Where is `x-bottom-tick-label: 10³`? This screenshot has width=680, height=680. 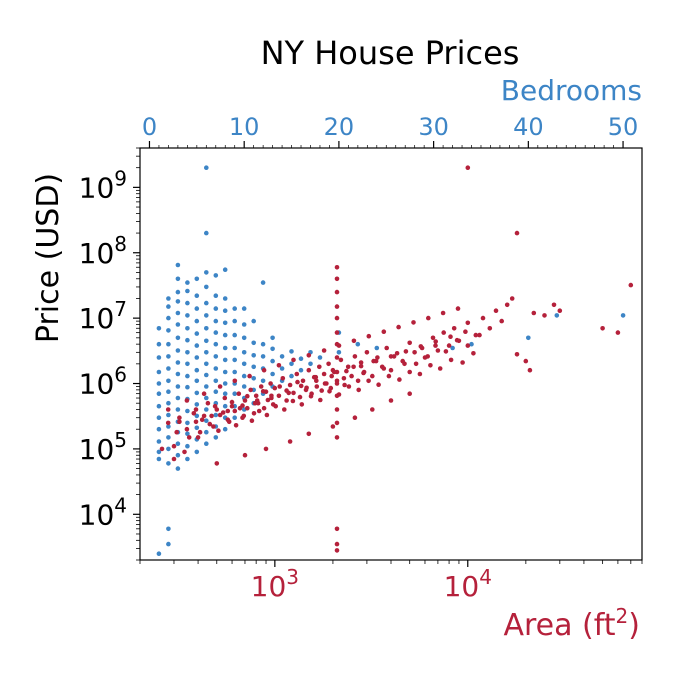 x-bottom-tick-label: 10³ is located at coordinates (275, 584).